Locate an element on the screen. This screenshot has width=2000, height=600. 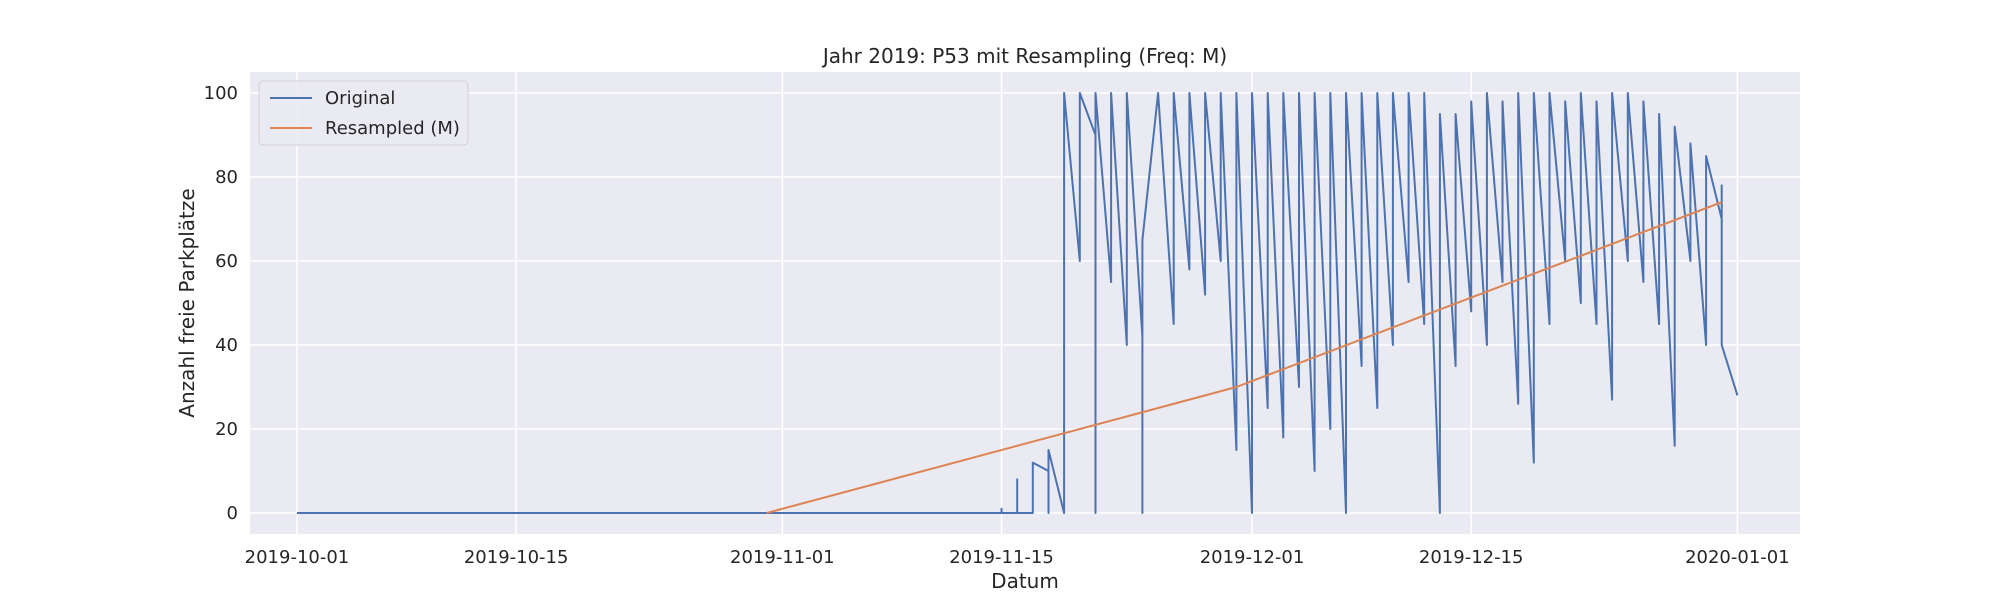
x-tick-label: 2019-10-15 is located at coordinates (516, 557).